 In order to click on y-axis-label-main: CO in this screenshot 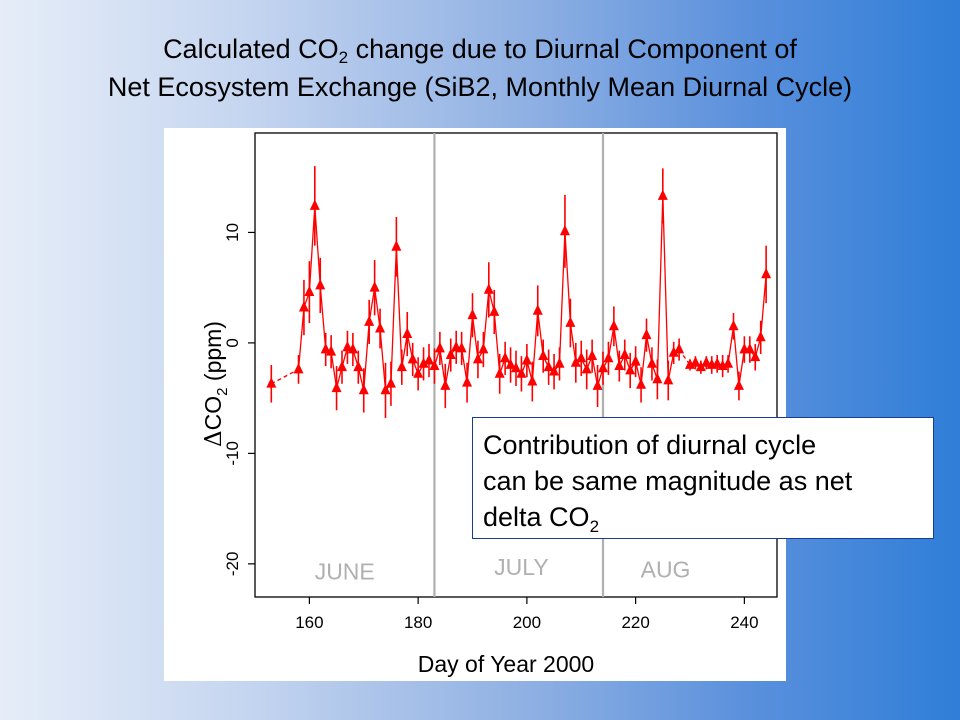, I will do `click(213, 413)`.